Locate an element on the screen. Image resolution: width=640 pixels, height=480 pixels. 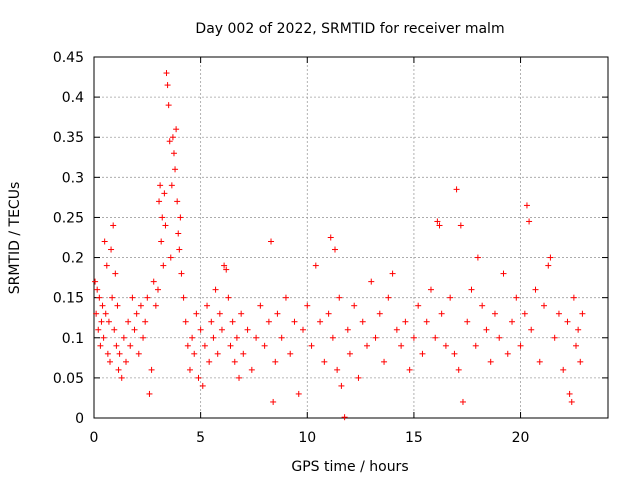
y-tick-label: 0.25 is located at coordinates (68, 218).